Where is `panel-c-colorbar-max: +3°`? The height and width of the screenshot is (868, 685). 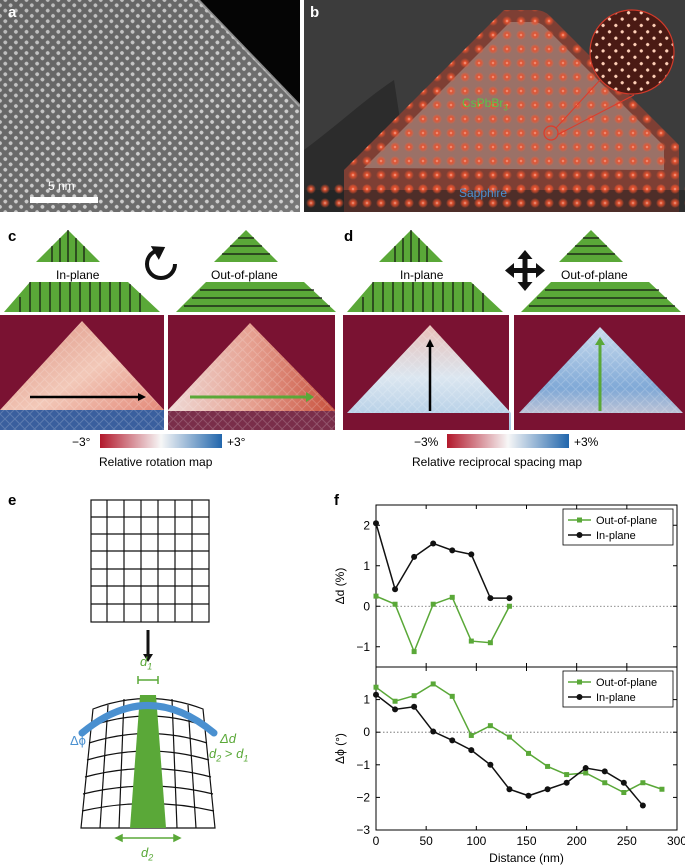 panel-c-colorbar-max: +3° is located at coordinates (236, 442).